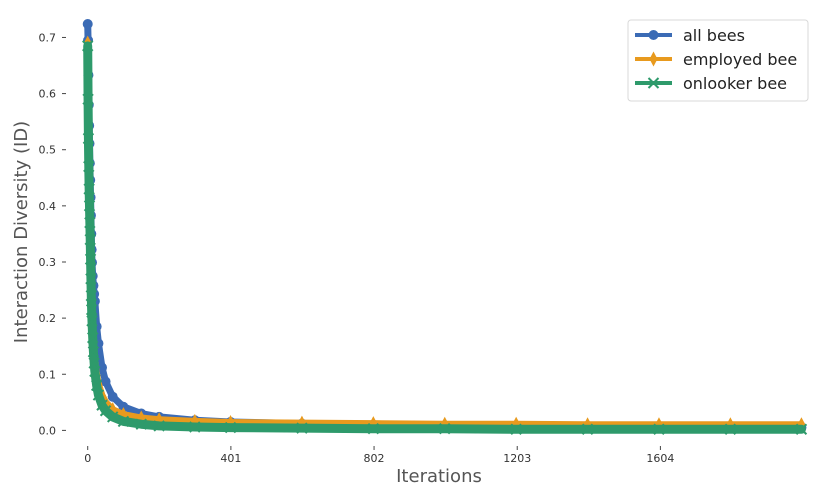 The width and height of the screenshot is (830, 498). What do you see at coordinates (48, 206) in the screenshot?
I see `y-tick-label: 0.4` at bounding box center [48, 206].